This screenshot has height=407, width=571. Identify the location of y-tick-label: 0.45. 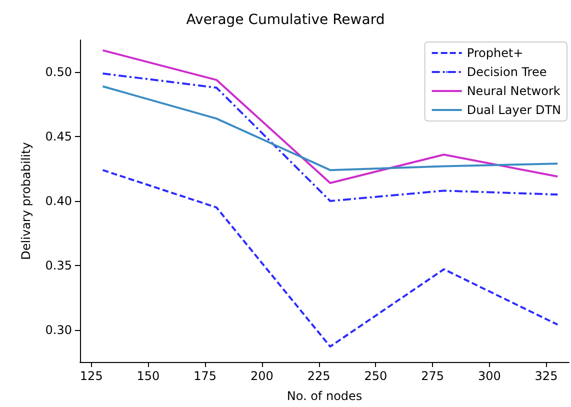
(58, 137).